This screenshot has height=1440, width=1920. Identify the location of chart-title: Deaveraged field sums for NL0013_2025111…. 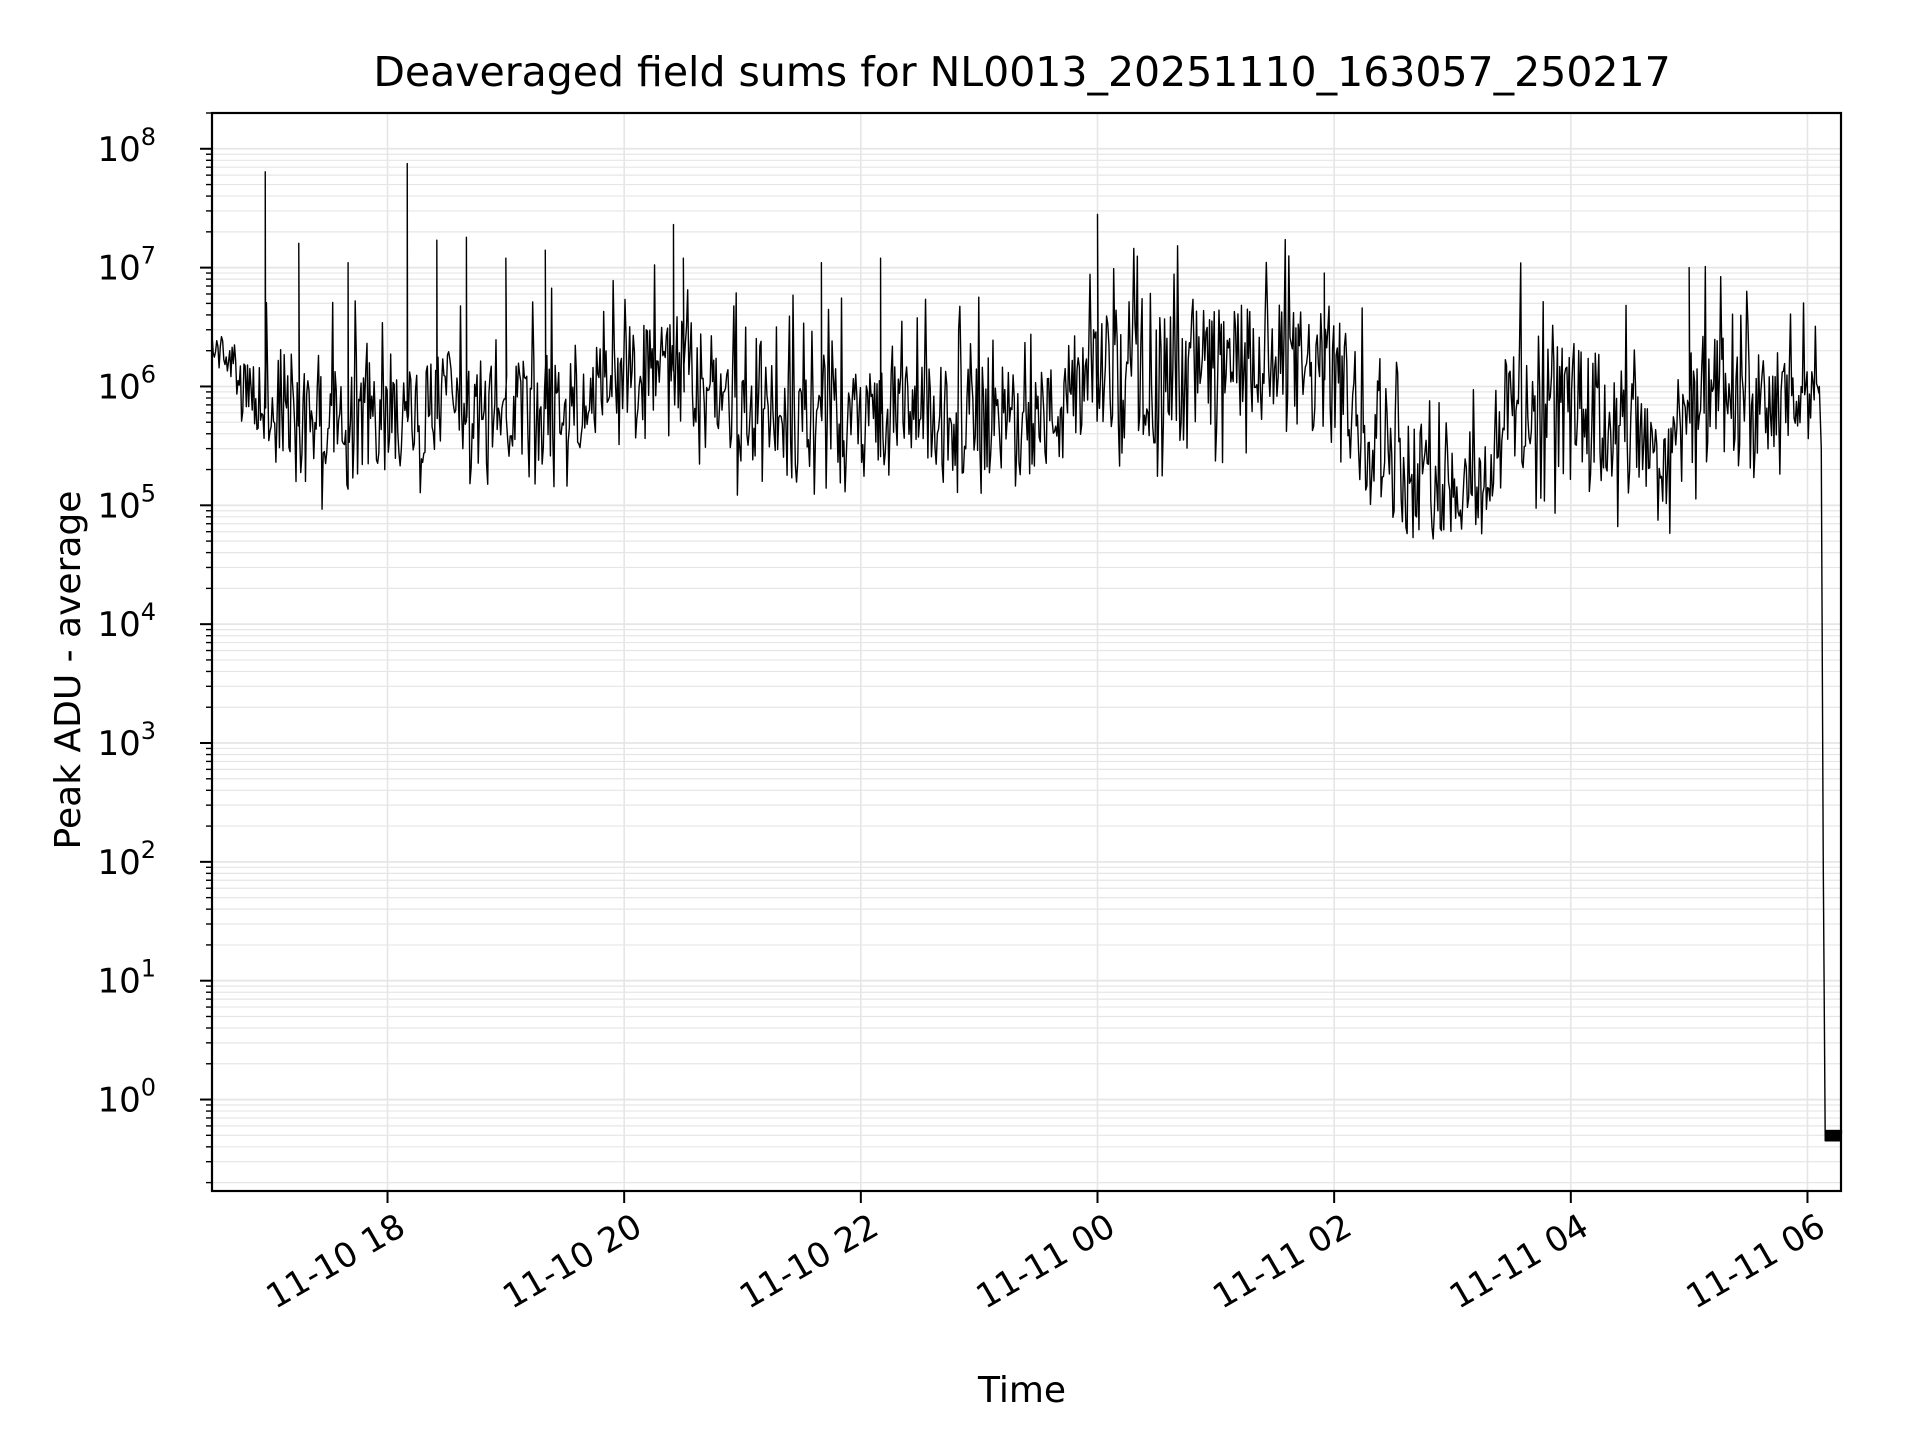
(1021, 72).